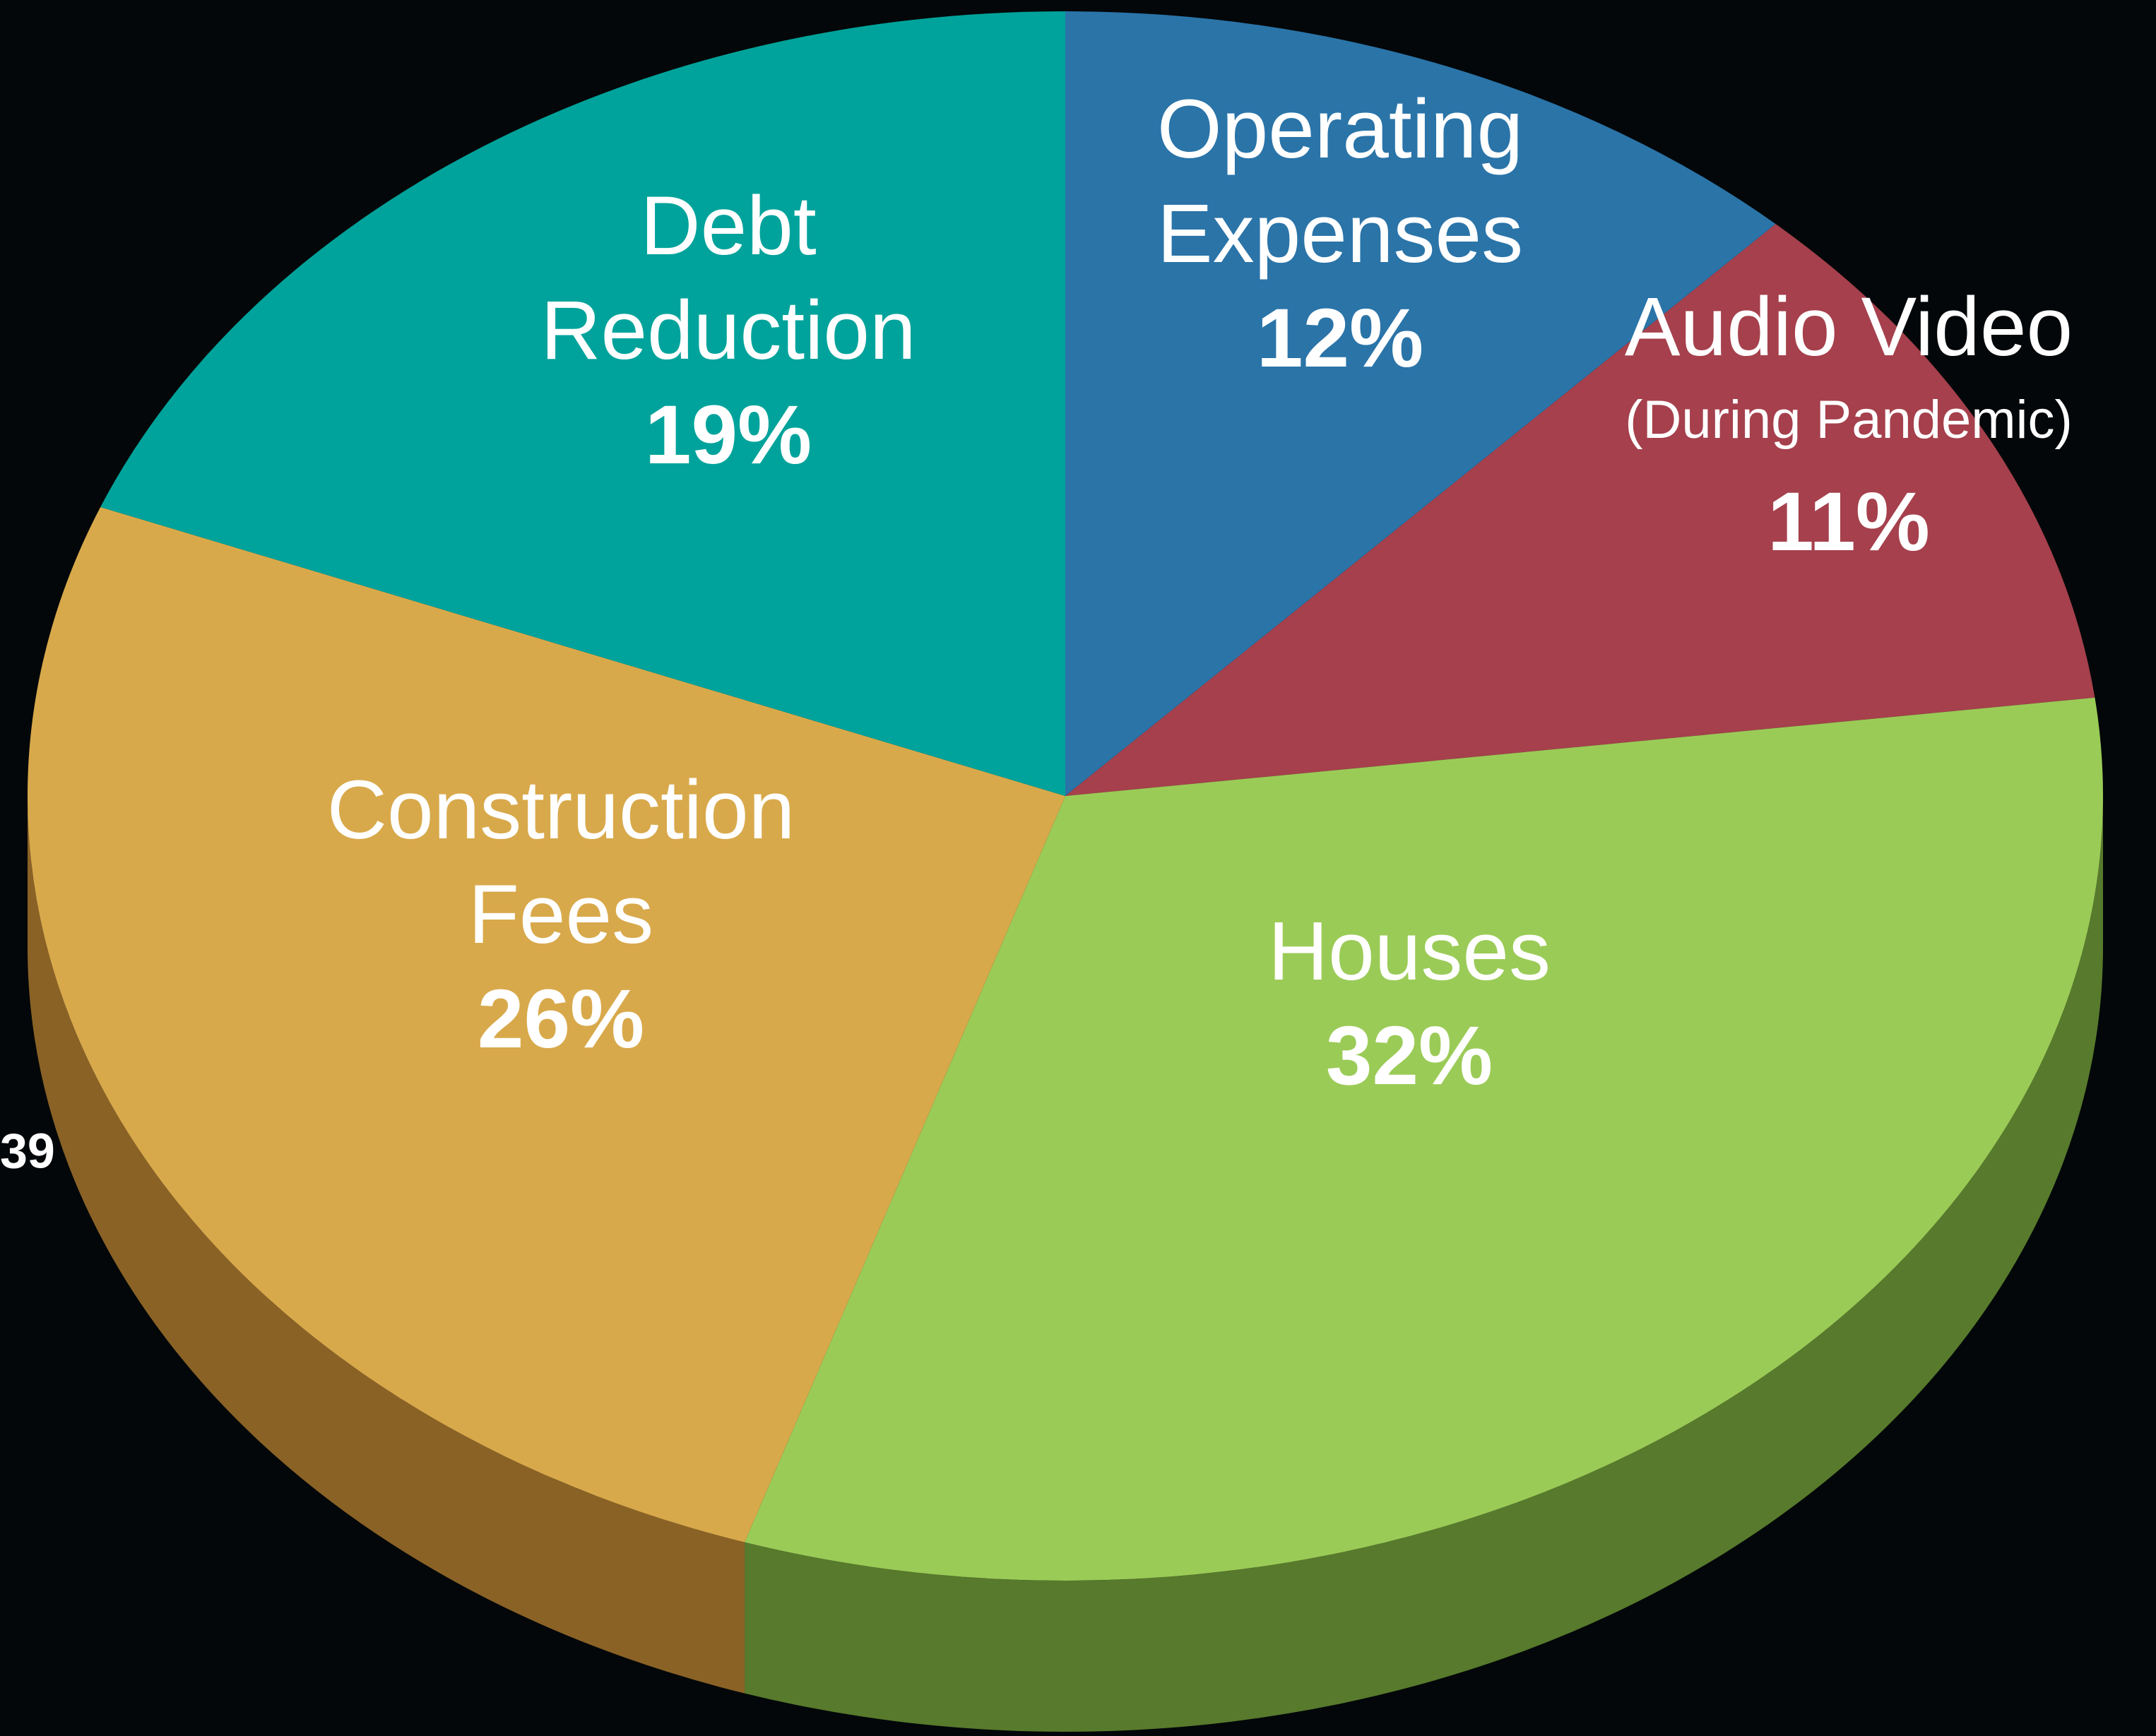 The image size is (2156, 1736). Describe the element at coordinates (1849, 327) in the screenshot. I see `slice-label: Audio Video` at that location.